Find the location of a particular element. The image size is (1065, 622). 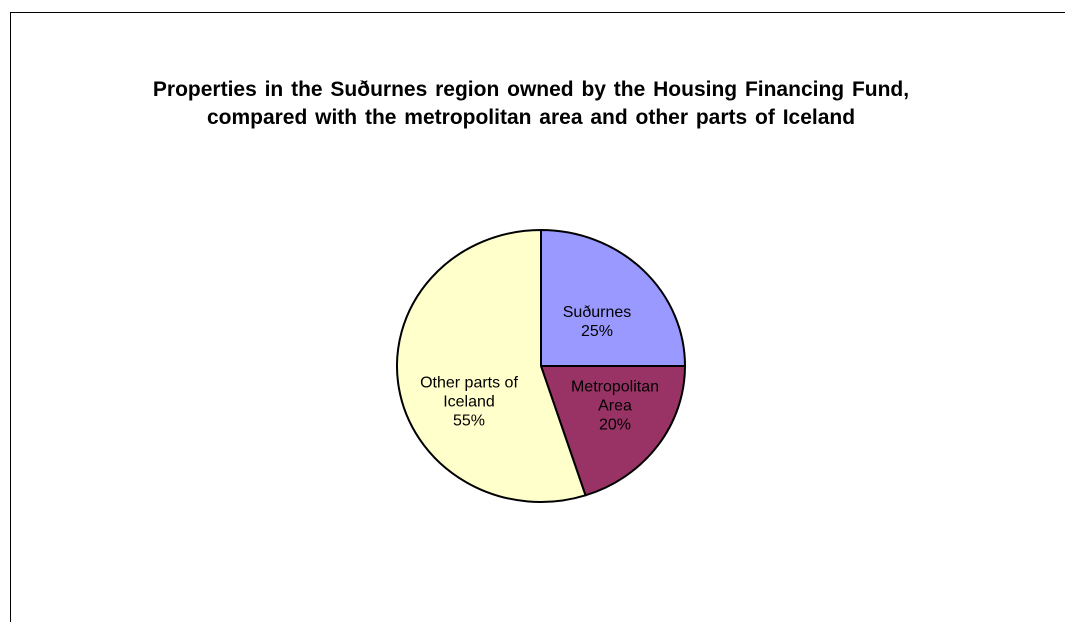

slice-category: Metropolitan Area is located at coordinates (615, 396).